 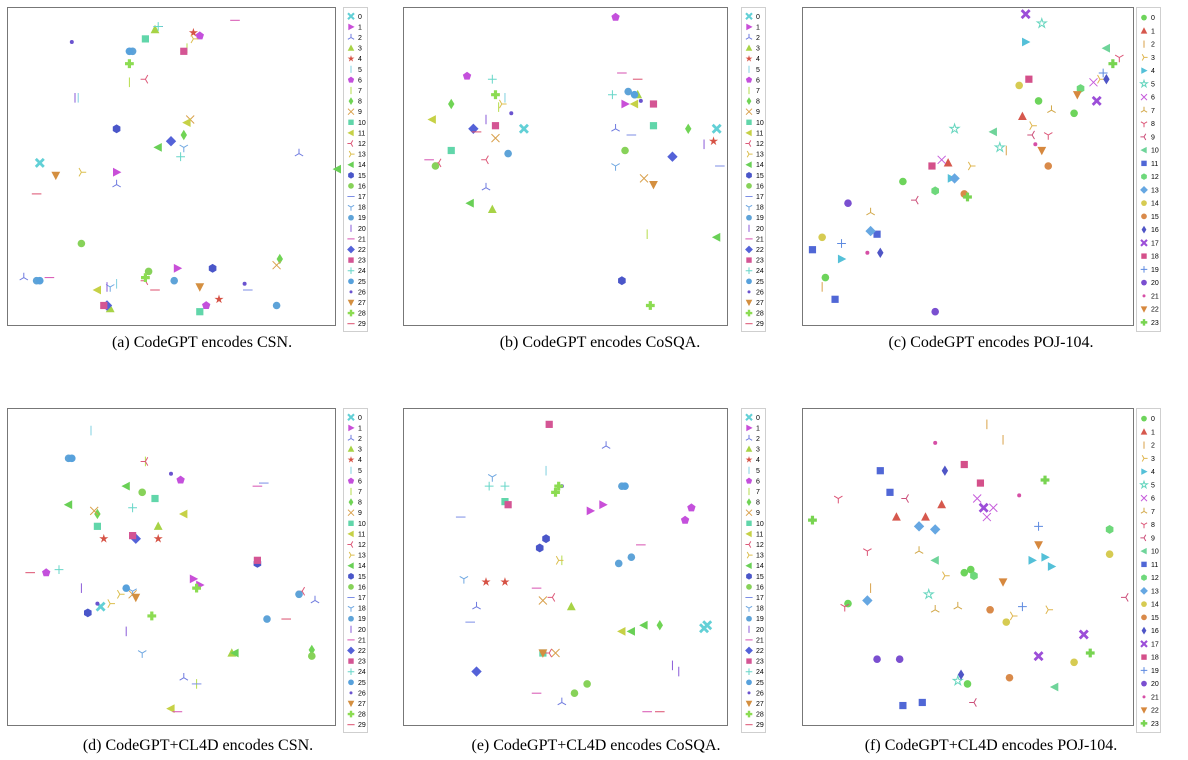 I want to click on legend-label-8: 8, so click(x=1153, y=525).